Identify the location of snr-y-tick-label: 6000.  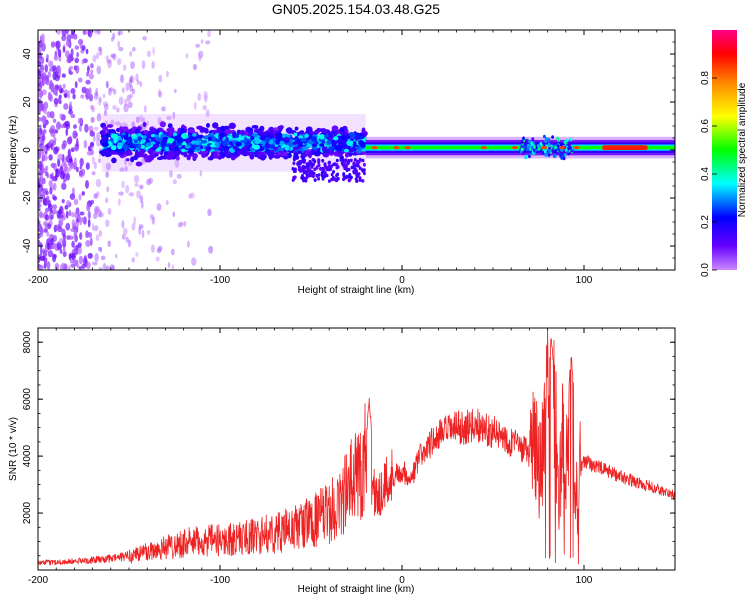
(27, 399).